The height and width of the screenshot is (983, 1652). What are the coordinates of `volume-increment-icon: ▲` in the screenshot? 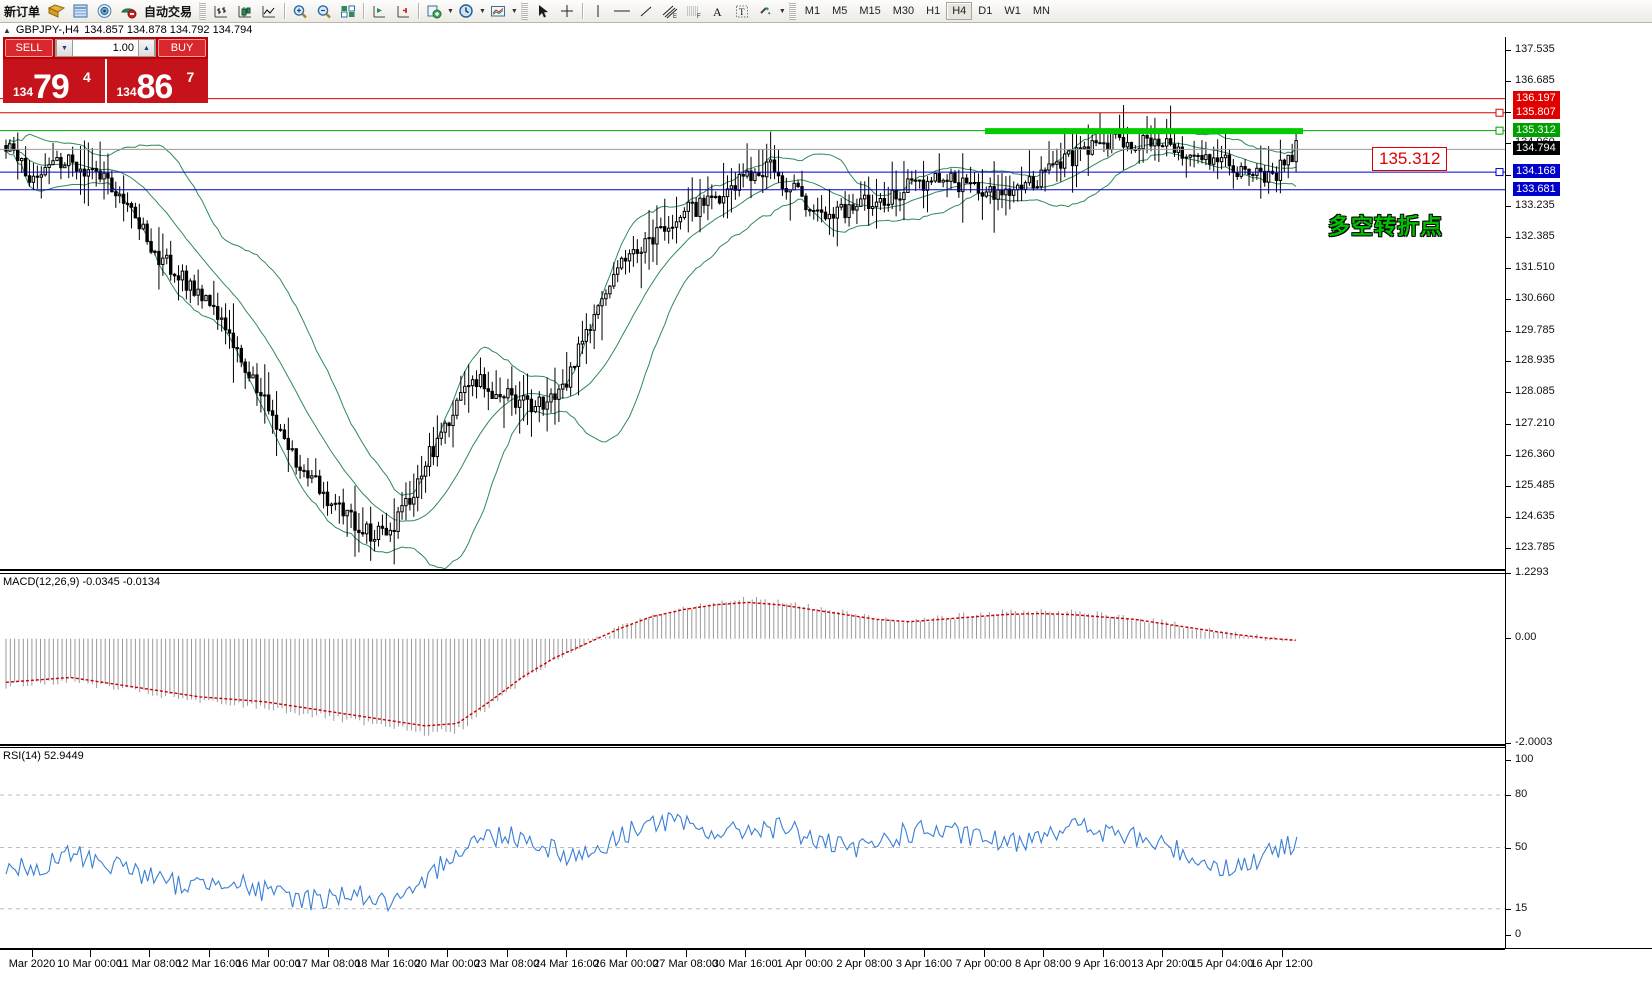 It's located at (146, 48).